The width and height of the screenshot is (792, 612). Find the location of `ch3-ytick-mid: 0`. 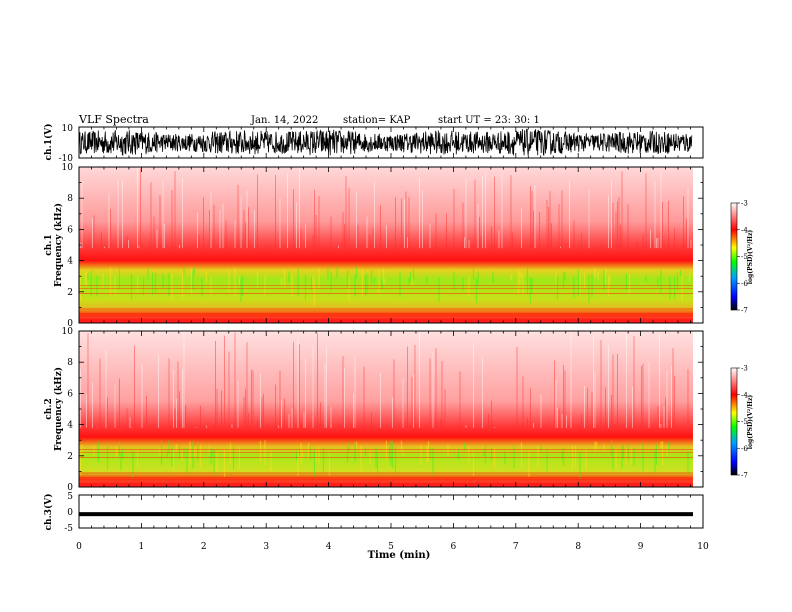

ch3-ytick-mid: 0 is located at coordinates (70, 513).